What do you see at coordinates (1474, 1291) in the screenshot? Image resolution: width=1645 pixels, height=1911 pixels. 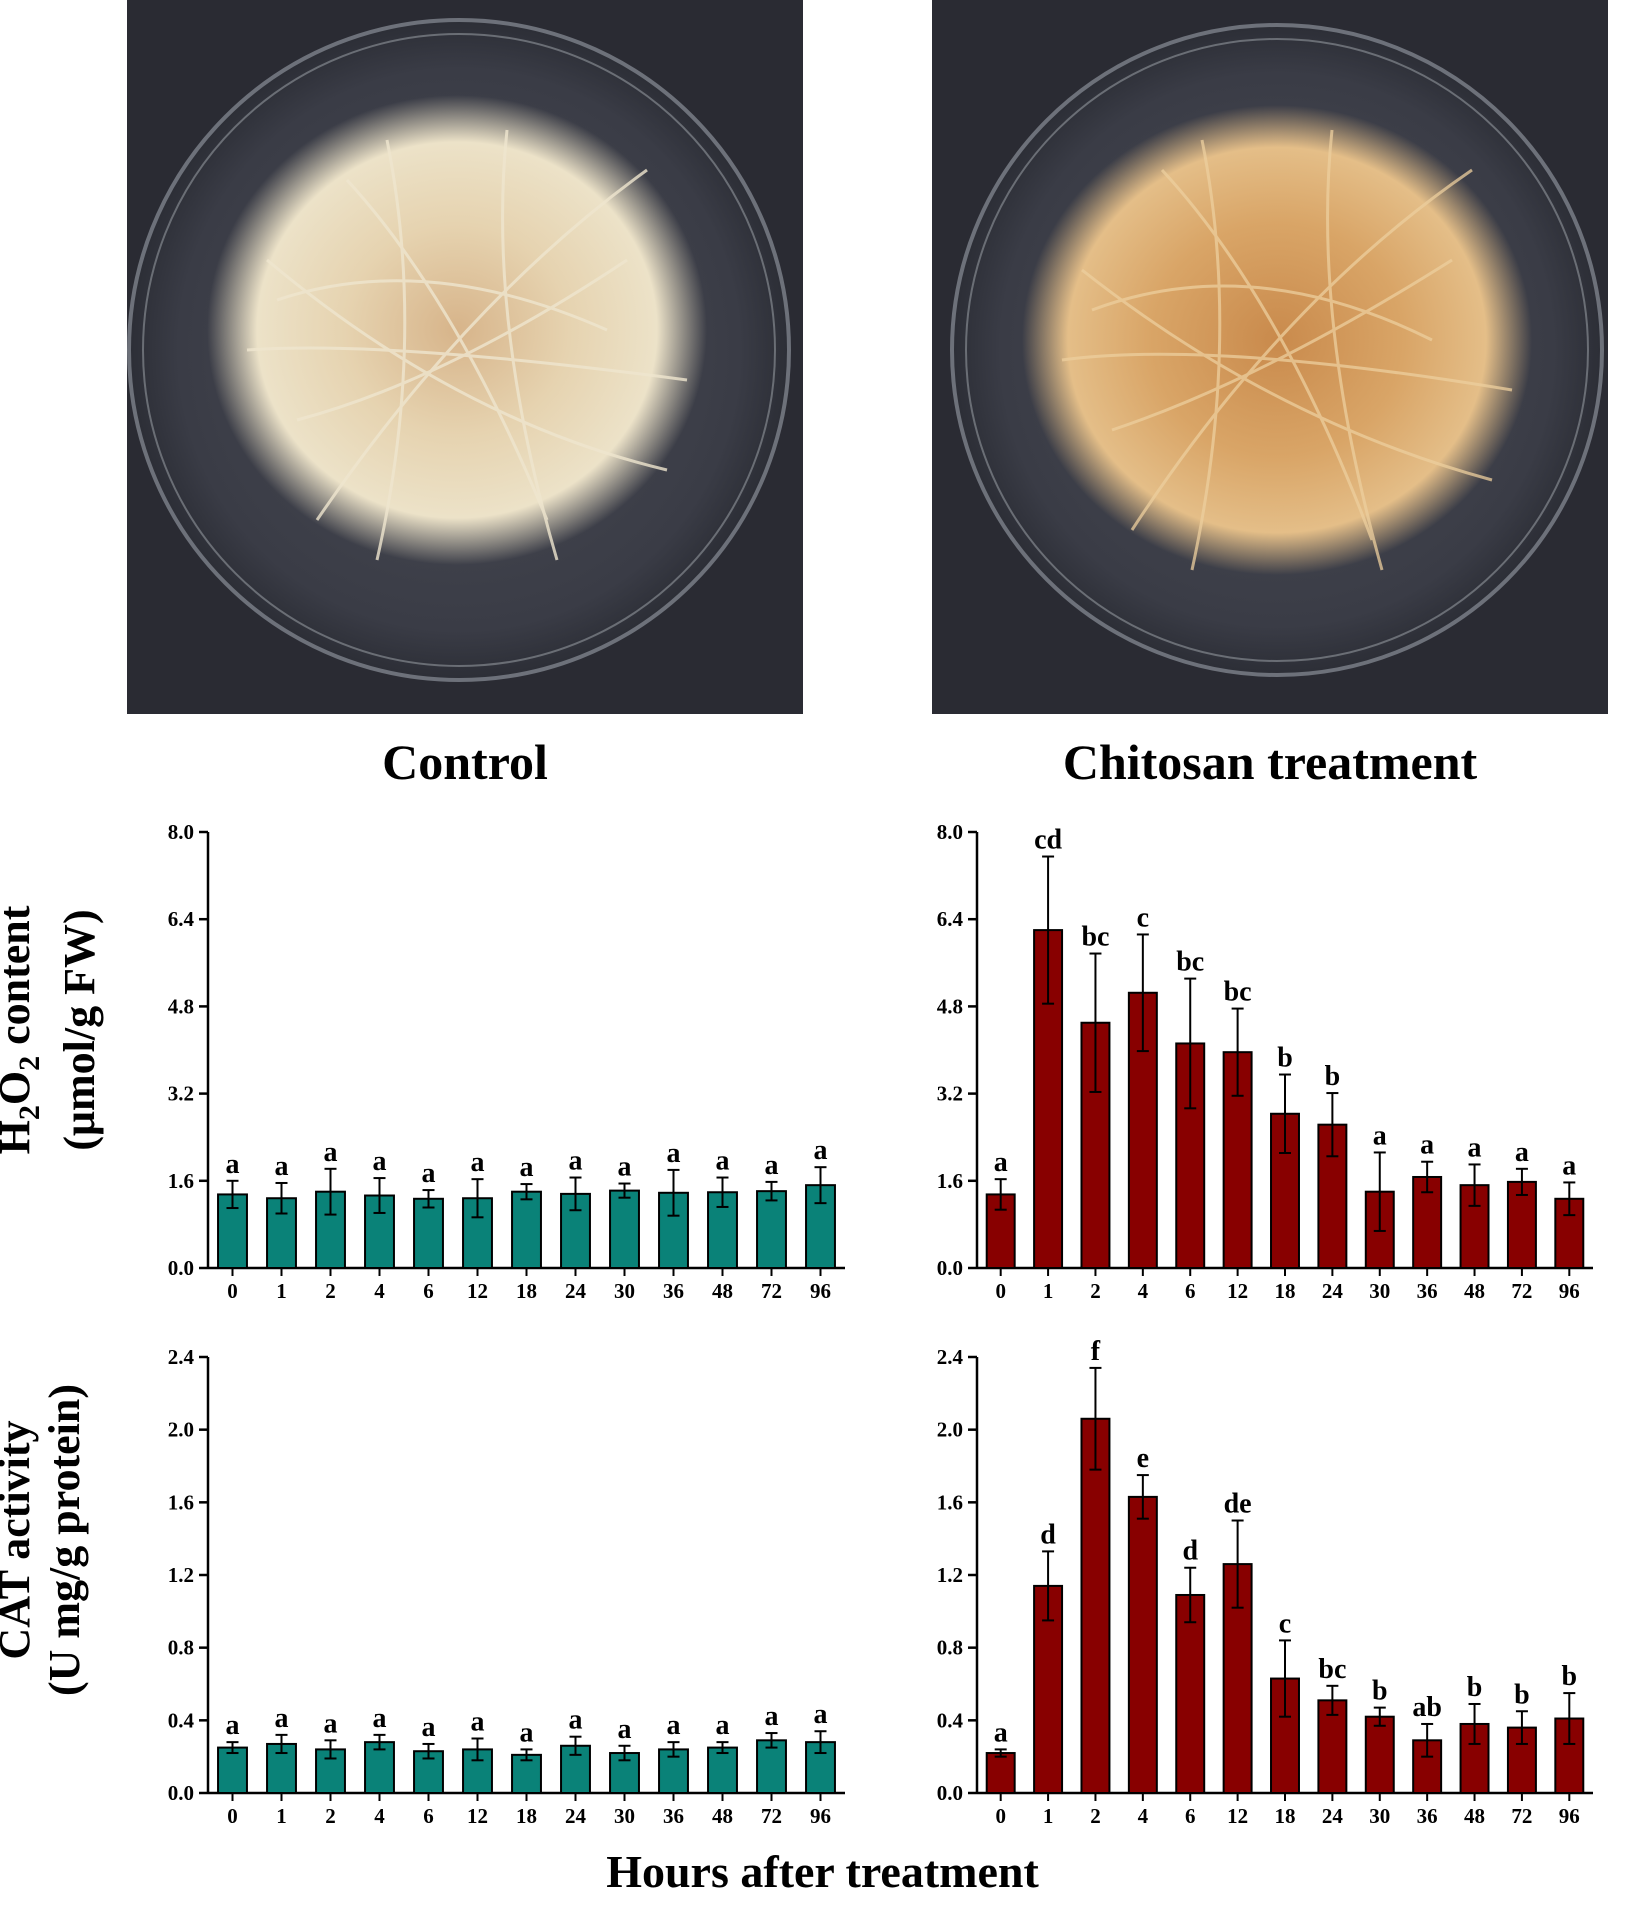 I see `h2o2-chitosan-x-tick-label: 48` at bounding box center [1474, 1291].